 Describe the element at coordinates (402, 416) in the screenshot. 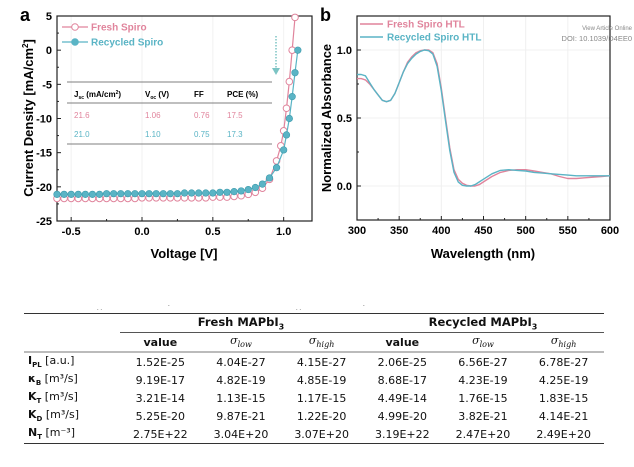

I see `table-cell: 4.99E-20` at that location.